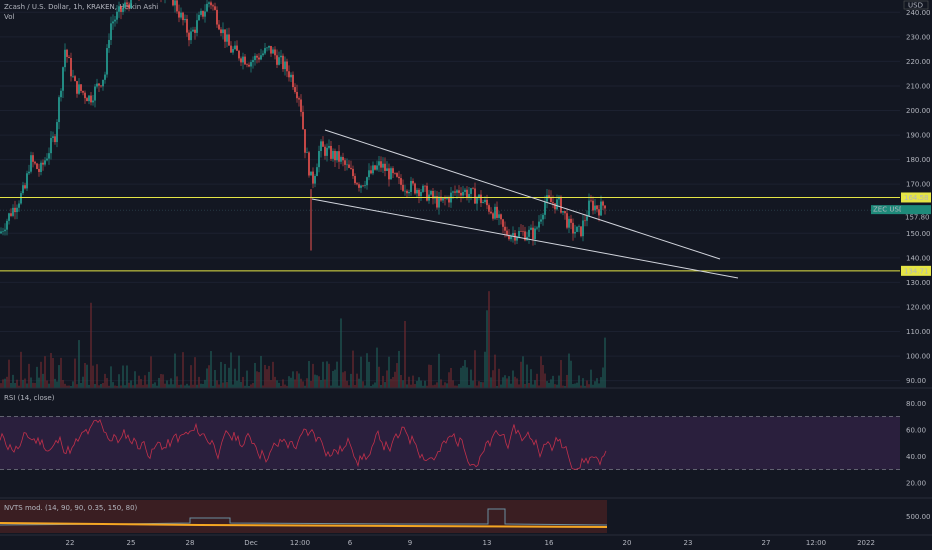  I want to click on price-tick-label-7: 170.00, so click(918, 185).